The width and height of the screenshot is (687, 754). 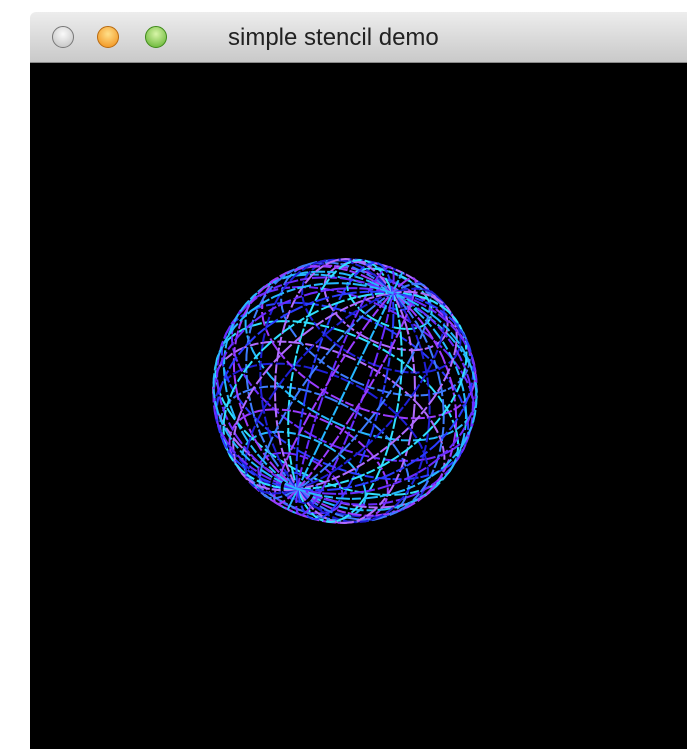 What do you see at coordinates (63, 37) in the screenshot?
I see `close-button` at bounding box center [63, 37].